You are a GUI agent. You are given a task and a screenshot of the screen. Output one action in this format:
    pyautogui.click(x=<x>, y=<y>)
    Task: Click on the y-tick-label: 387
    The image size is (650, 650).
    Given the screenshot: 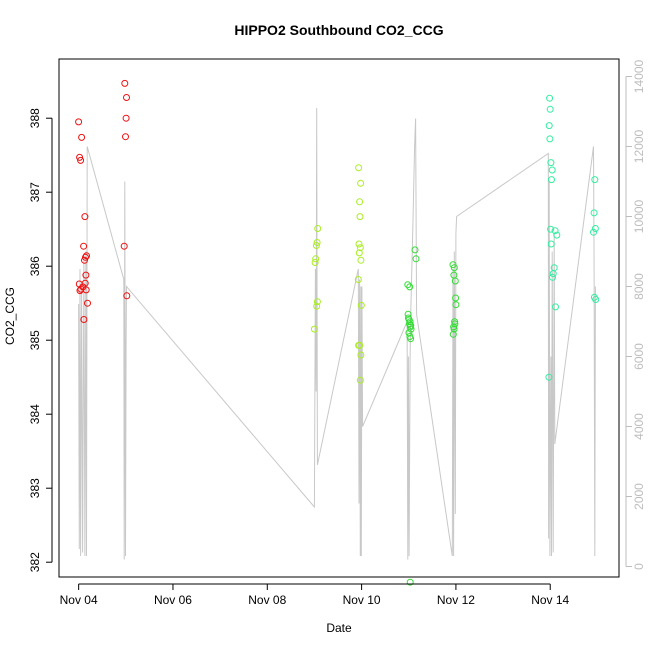 What is the action you would take?
    pyautogui.click(x=35, y=192)
    